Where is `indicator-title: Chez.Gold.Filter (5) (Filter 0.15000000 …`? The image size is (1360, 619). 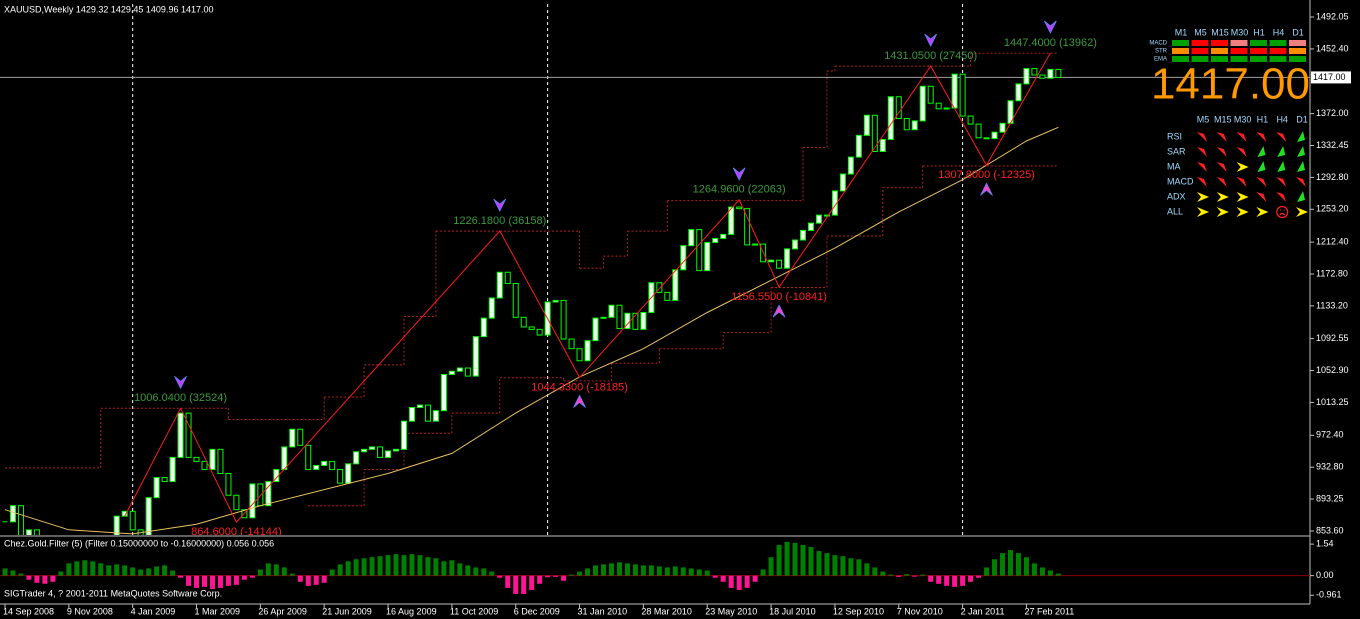
indicator-title: Chez.Gold.Filter (5) (Filter 0.15000000 … is located at coordinates (139, 543).